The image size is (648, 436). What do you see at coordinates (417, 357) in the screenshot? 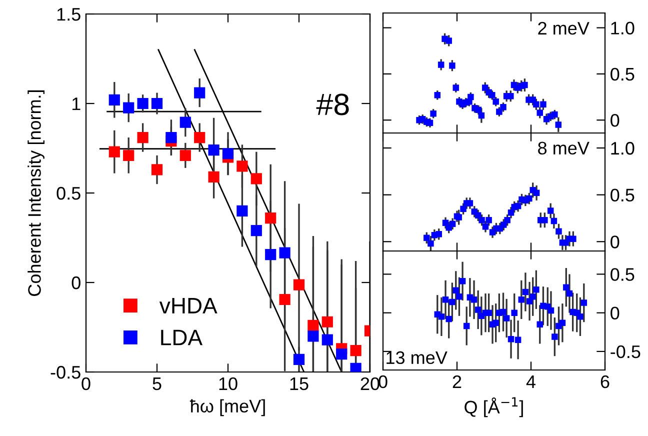
I see `annotation: 13 meV` at bounding box center [417, 357].